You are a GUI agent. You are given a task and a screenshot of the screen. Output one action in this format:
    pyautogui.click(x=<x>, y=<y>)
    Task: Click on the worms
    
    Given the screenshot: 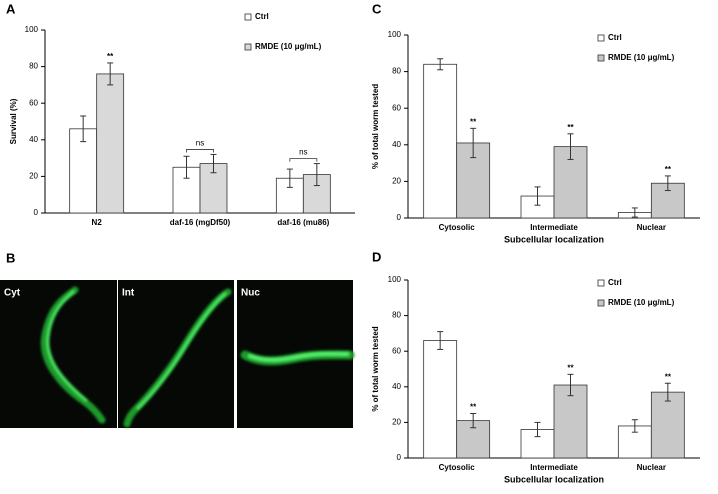 What is the action you would take?
    pyautogui.click(x=197, y=357)
    